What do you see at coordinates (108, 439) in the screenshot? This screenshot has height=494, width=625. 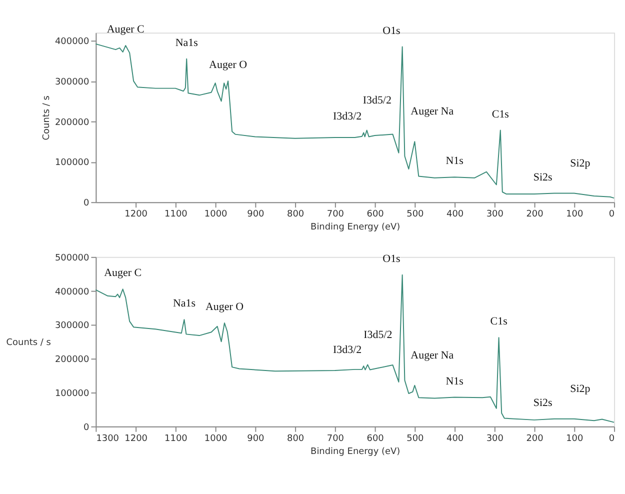 I see `x-tick-label: 1300` at bounding box center [108, 439].